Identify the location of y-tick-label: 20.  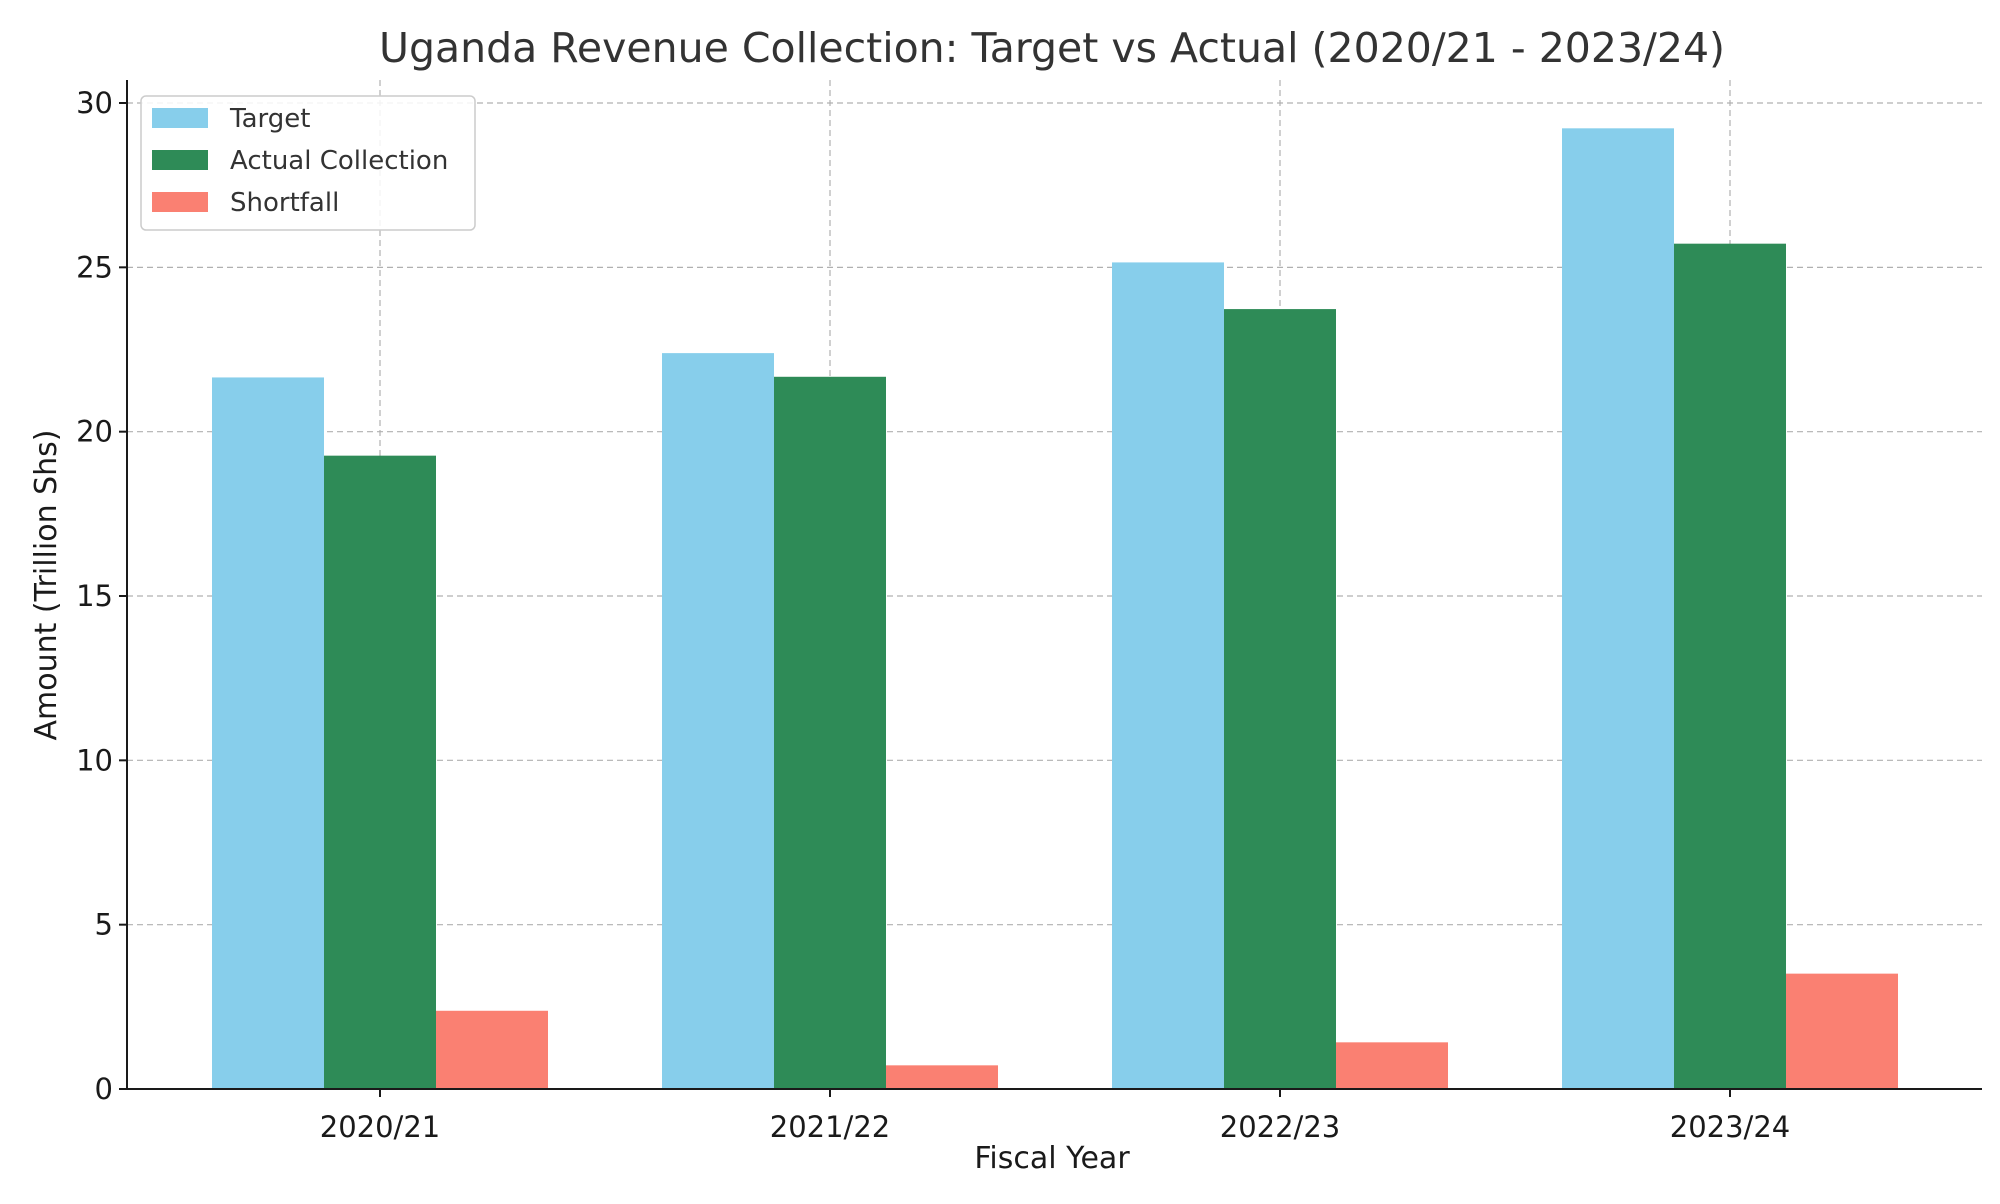
(94, 432).